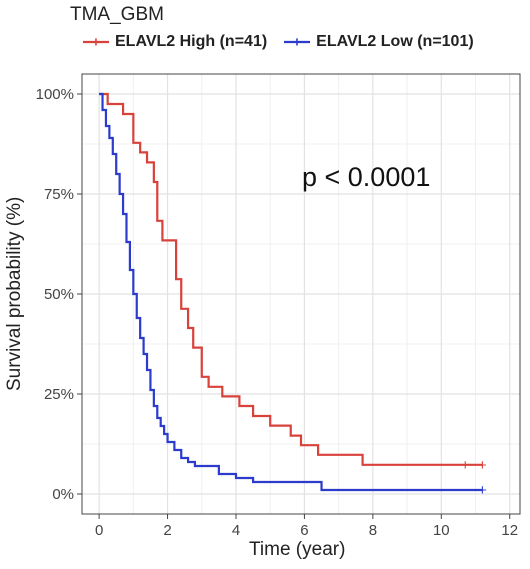 The image size is (530, 569). Describe the element at coordinates (304, 530) in the screenshot. I see `x-tick-label: 6` at that location.